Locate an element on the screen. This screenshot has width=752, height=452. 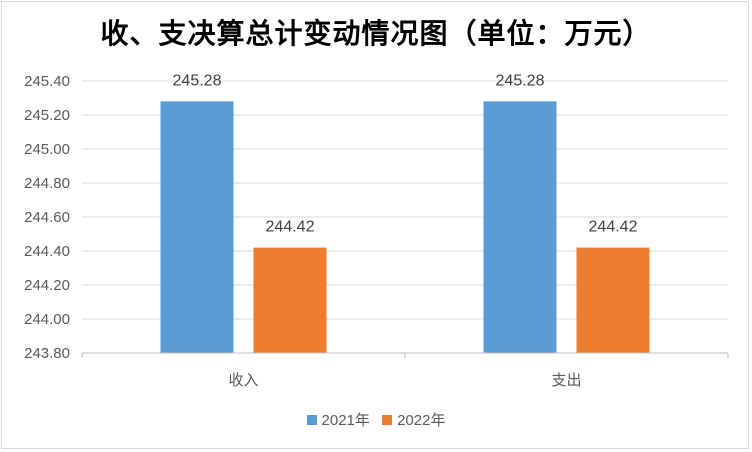
y-tick-label: 244.20 is located at coordinates (47, 285).